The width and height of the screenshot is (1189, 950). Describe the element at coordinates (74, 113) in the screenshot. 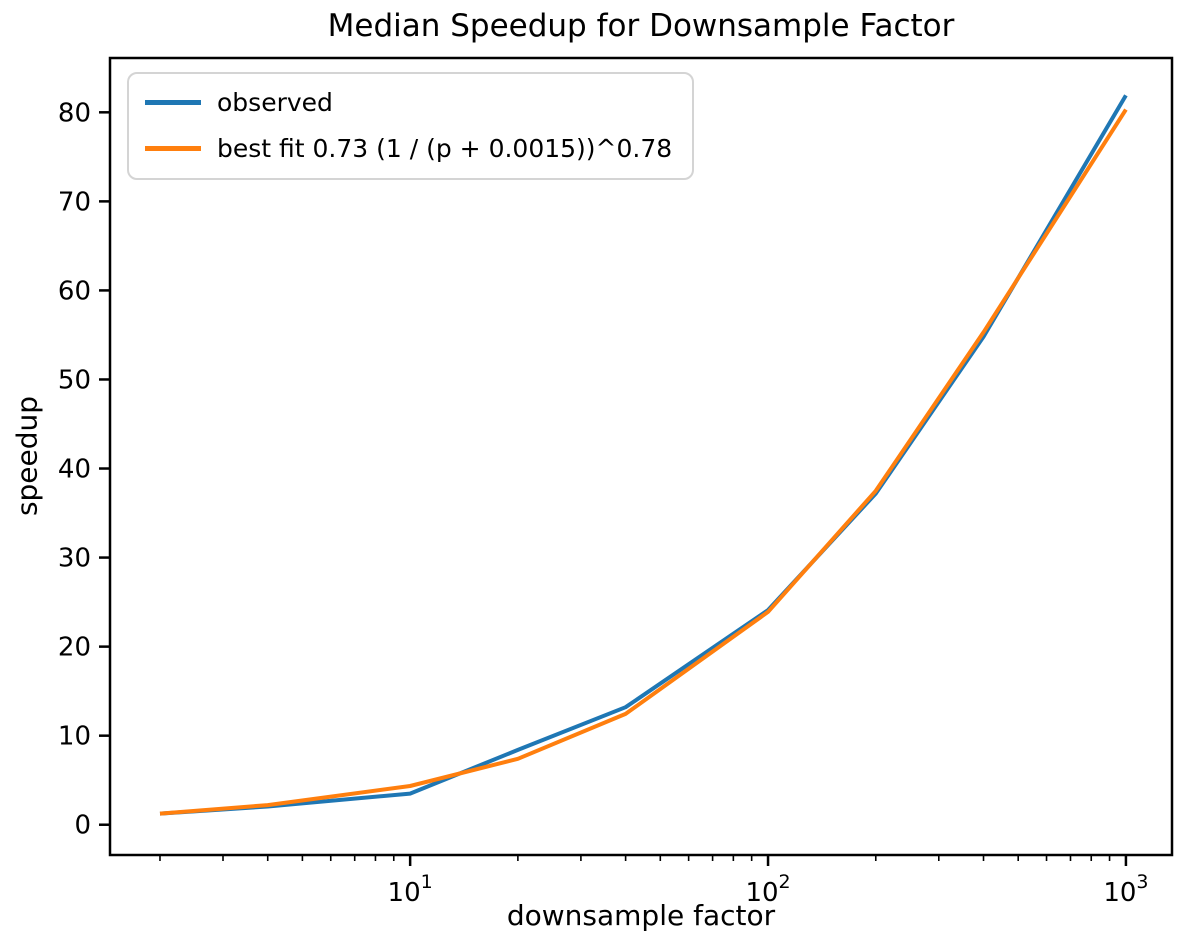

I see `y-tick-label: 80` at that location.